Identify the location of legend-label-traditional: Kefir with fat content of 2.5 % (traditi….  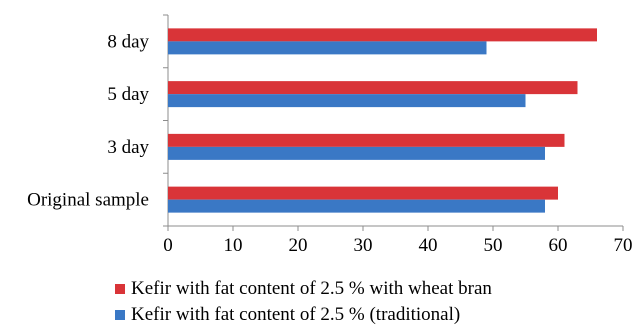
(296, 314).